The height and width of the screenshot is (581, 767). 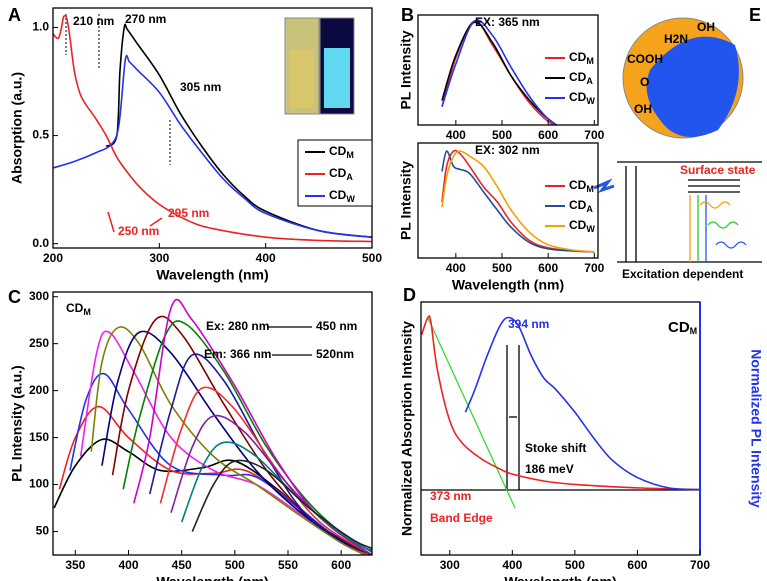 I want to click on inset-photos, so click(x=319, y=66).